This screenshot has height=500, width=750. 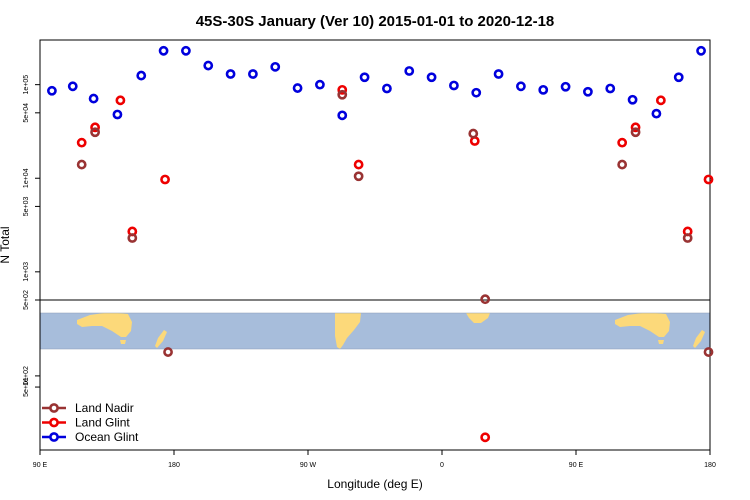 What do you see at coordinates (26, 376) in the screenshot?
I see `y-lower-tick-label-1: 1e+02` at bounding box center [26, 376].